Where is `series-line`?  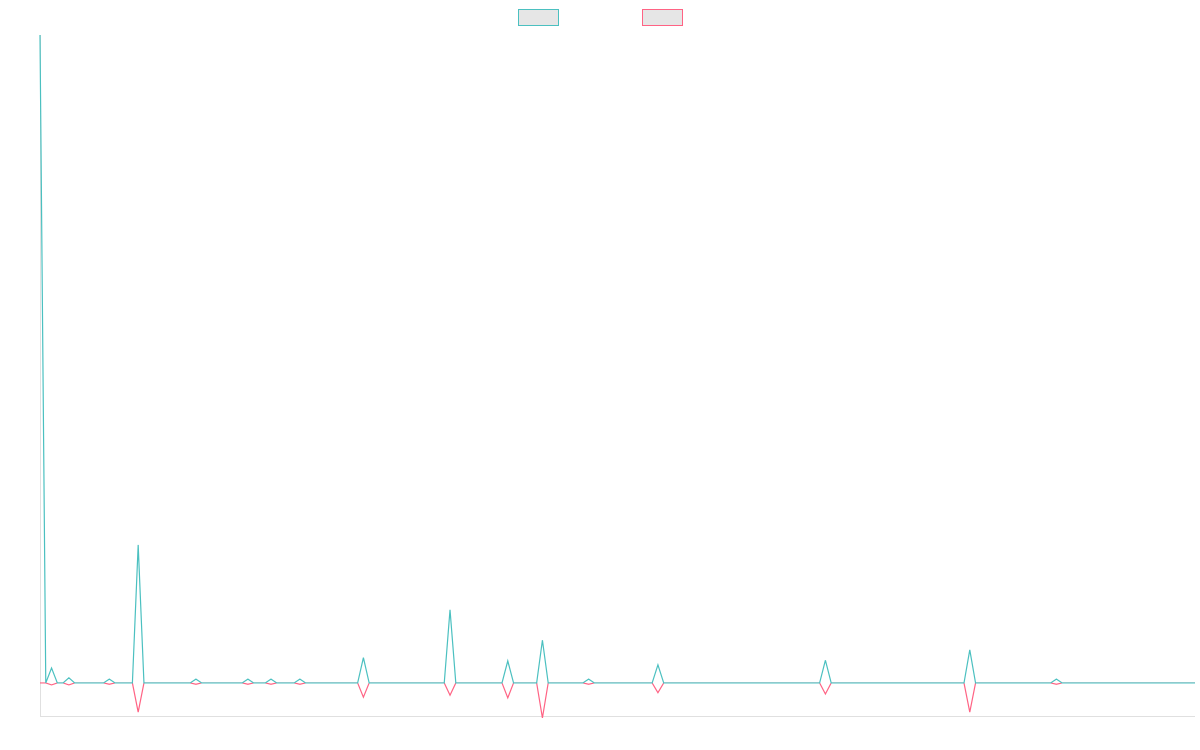 series-line is located at coordinates (617, 700).